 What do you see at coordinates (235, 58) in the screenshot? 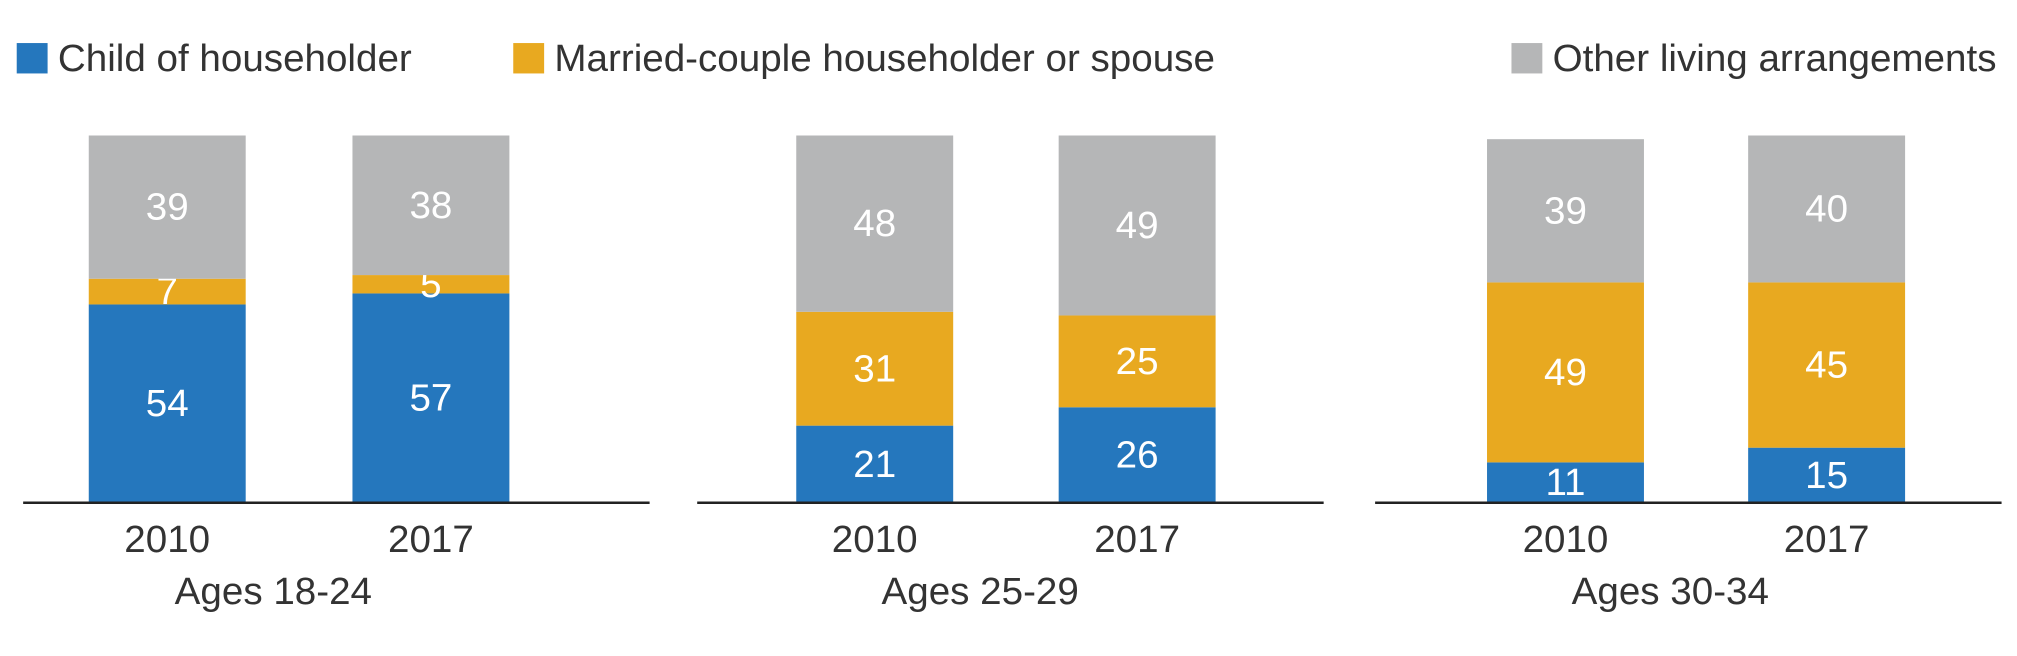
I see `legend-label: Child of householder` at bounding box center [235, 58].